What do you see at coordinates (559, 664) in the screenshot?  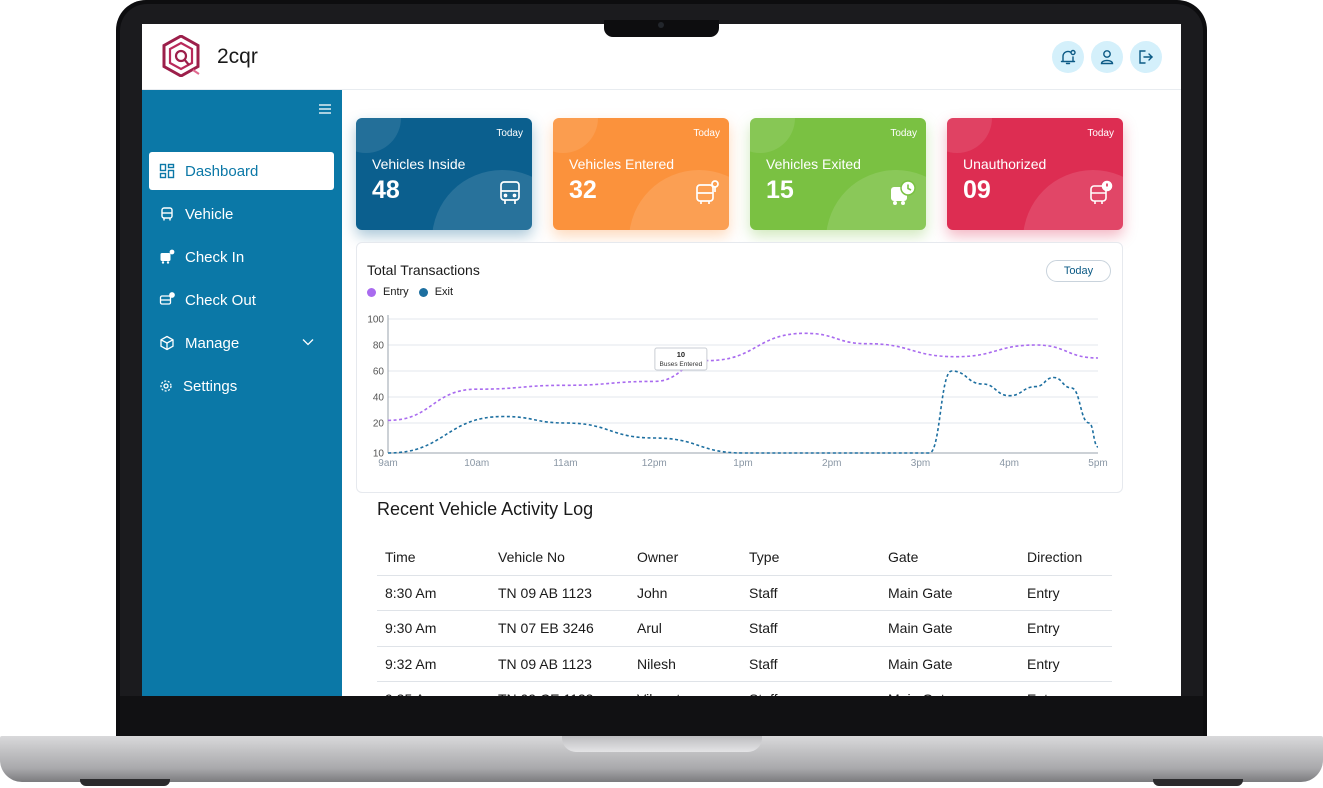 I see `cell-vehicle-no: TN 09 AB 1123` at bounding box center [559, 664].